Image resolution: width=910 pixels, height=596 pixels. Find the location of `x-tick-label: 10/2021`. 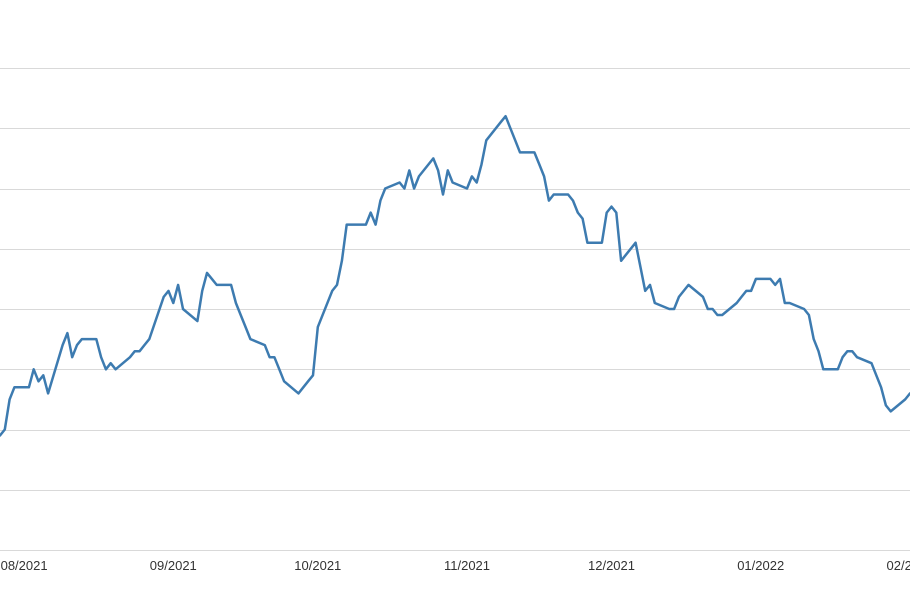

x-tick-label: 10/2021 is located at coordinates (317, 565).